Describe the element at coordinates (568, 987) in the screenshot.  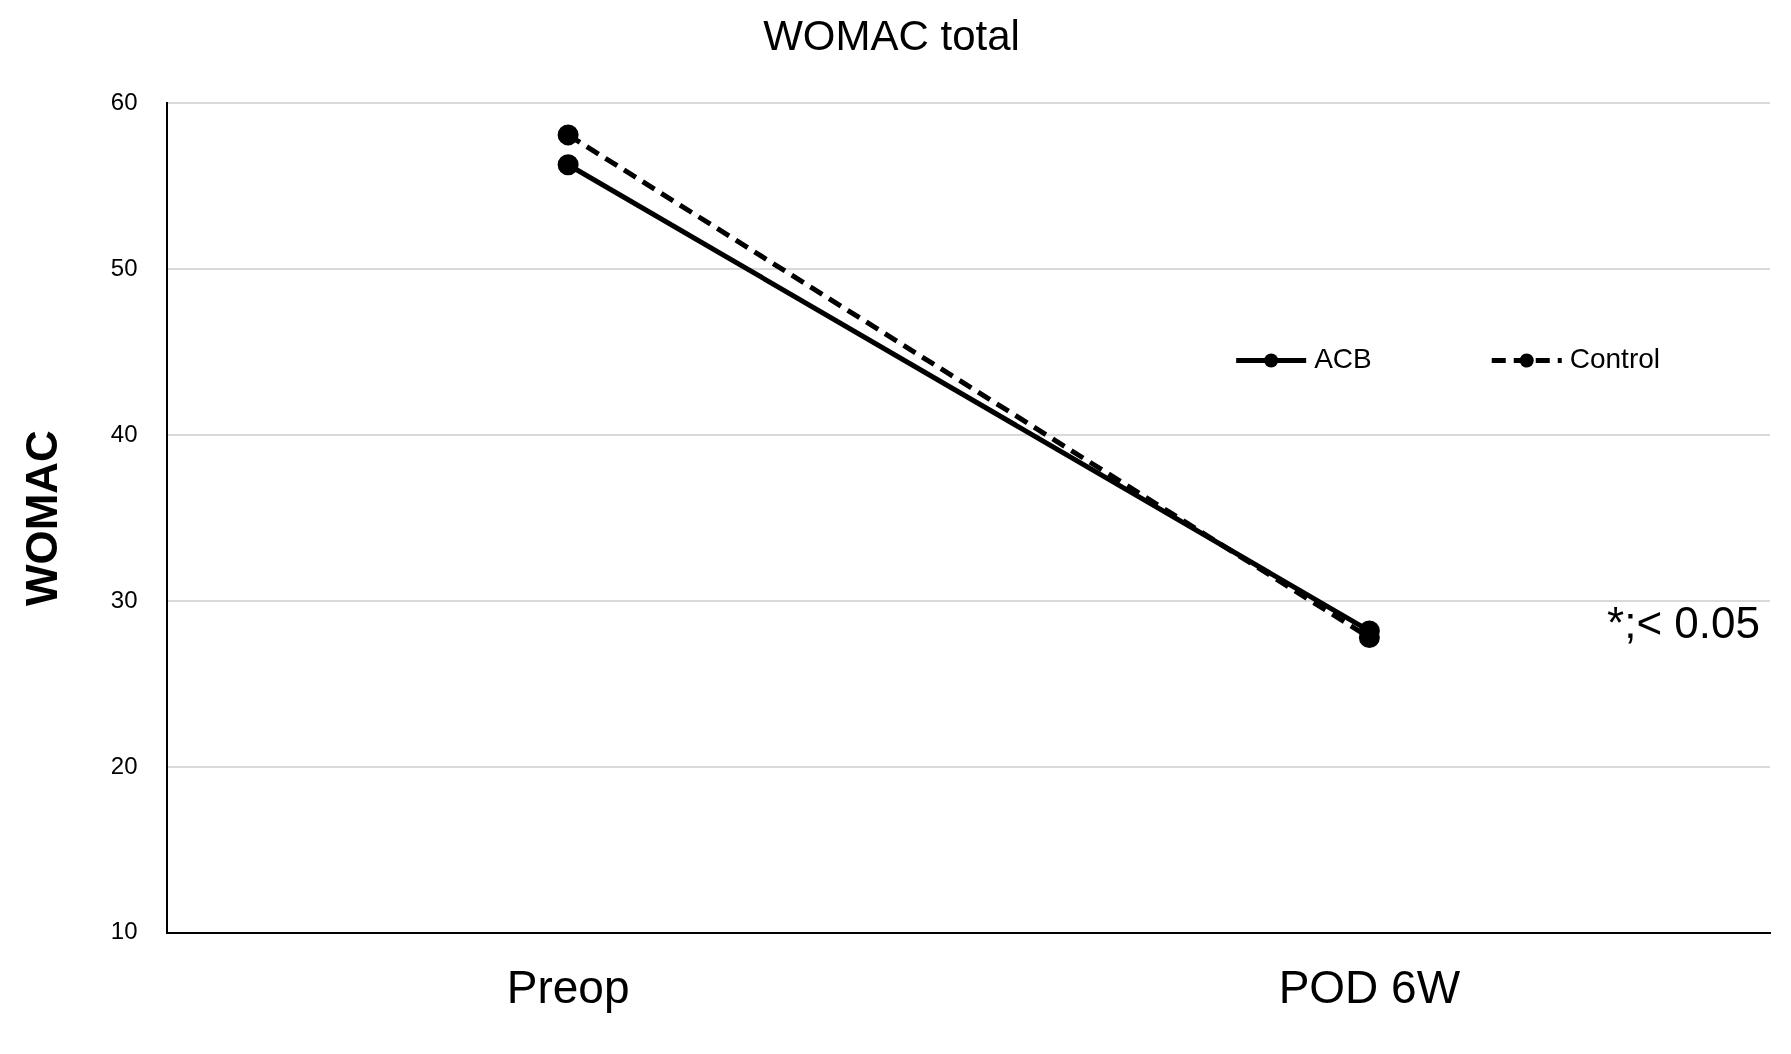
I see `x-tick-label: Preop` at that location.